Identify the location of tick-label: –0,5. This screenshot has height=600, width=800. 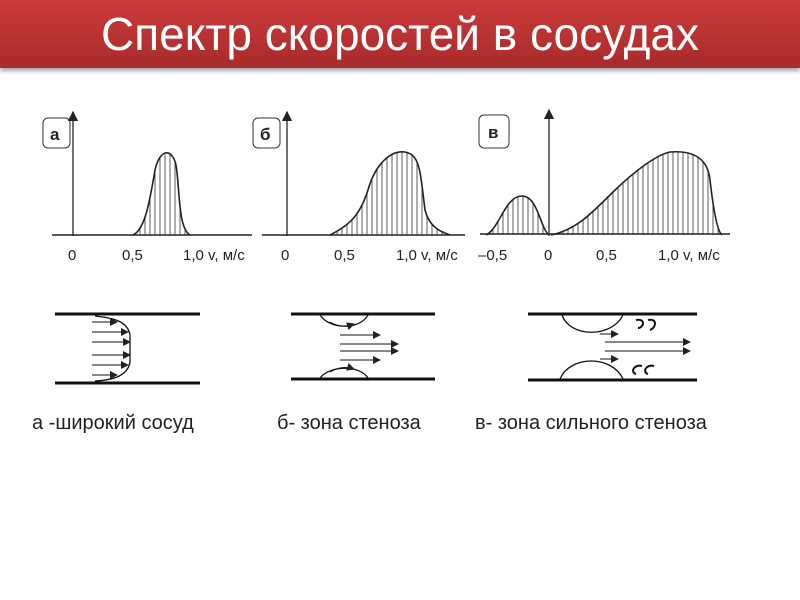
(492, 255).